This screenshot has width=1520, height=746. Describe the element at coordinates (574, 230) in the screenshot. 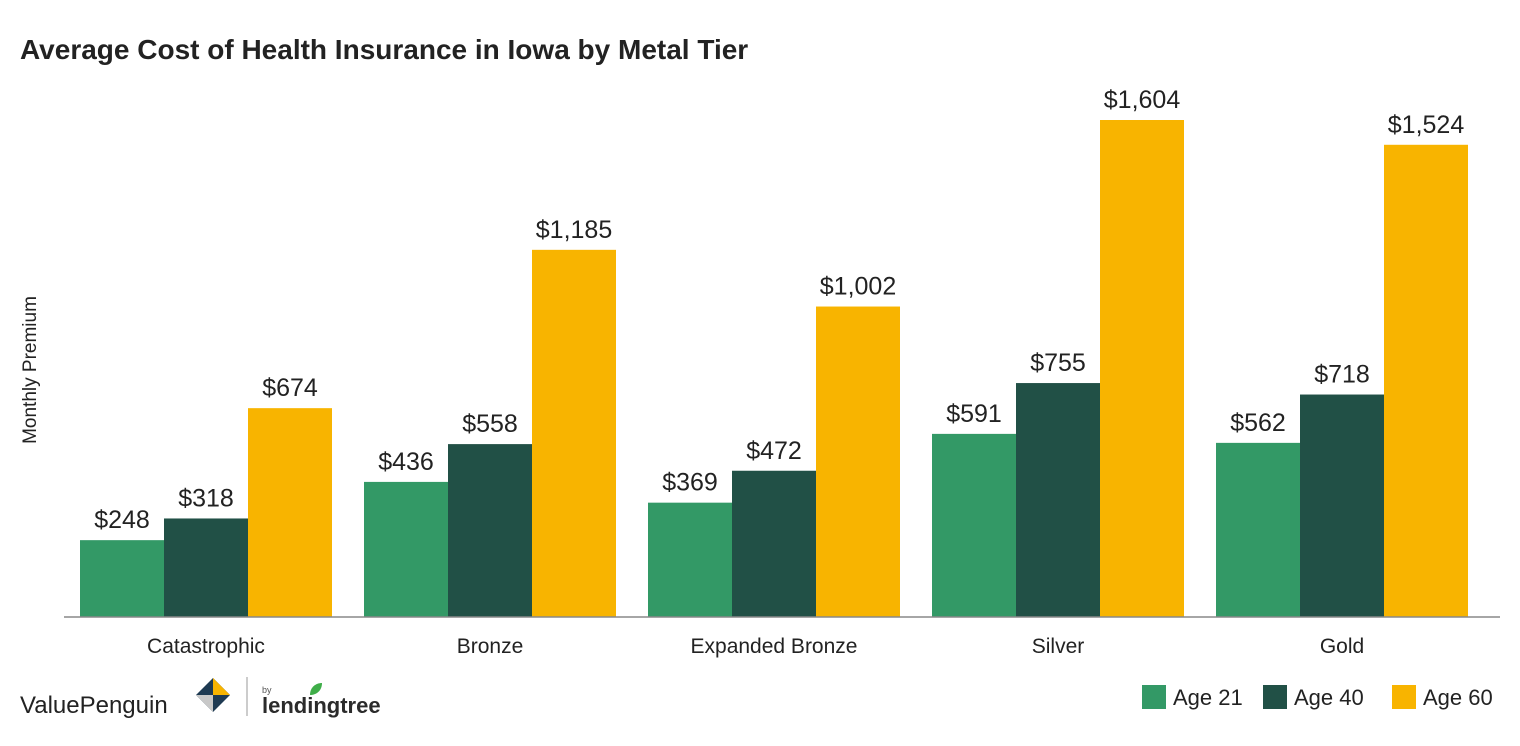

I see `data-label-bronze-age-60: $1,185` at that location.